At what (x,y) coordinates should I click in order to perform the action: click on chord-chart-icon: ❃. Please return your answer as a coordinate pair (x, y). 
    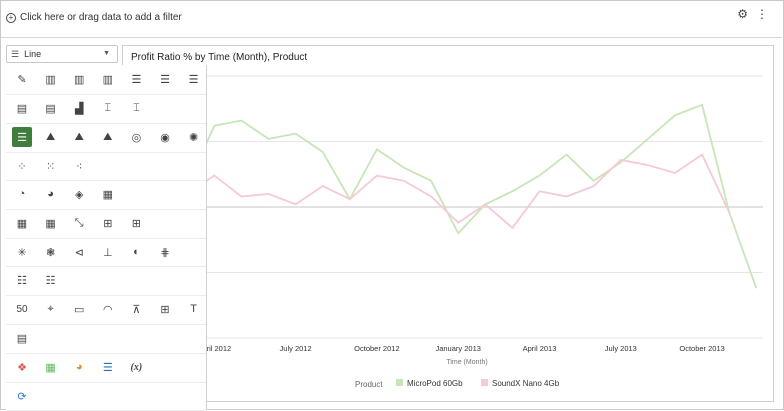
    Looking at the image, I should click on (51, 252).